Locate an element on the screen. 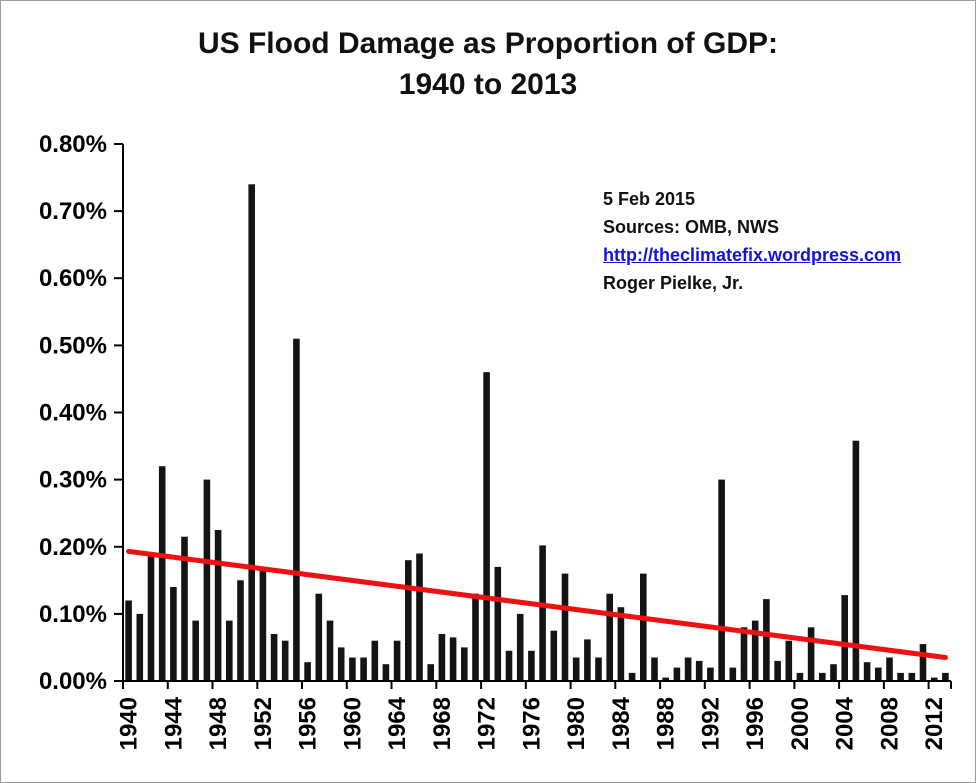 This screenshot has height=783, width=976. y-axis-label: 0.00% is located at coordinates (73, 681).